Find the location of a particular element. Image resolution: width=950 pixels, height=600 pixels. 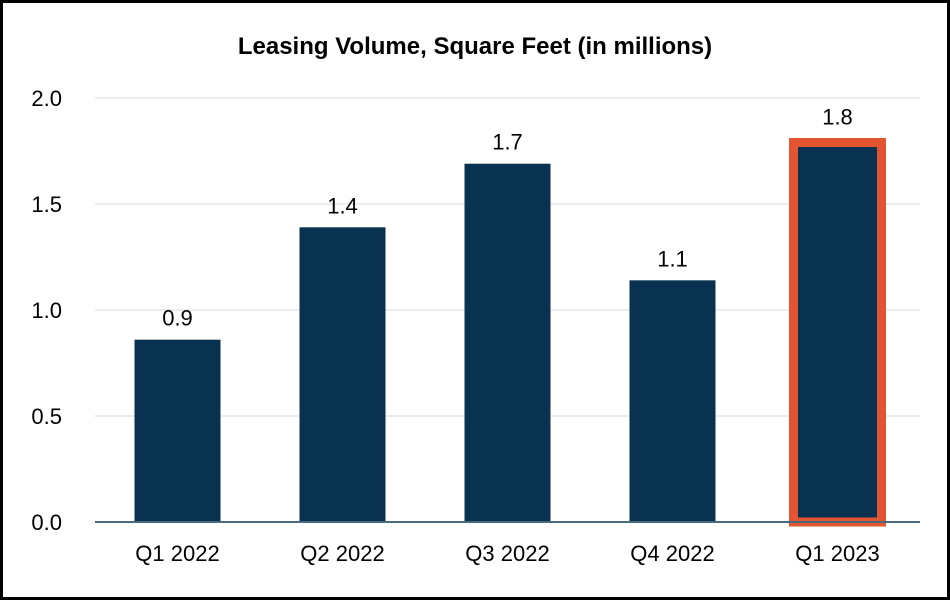

y-tick-label: 0.0 is located at coordinates (46, 522).